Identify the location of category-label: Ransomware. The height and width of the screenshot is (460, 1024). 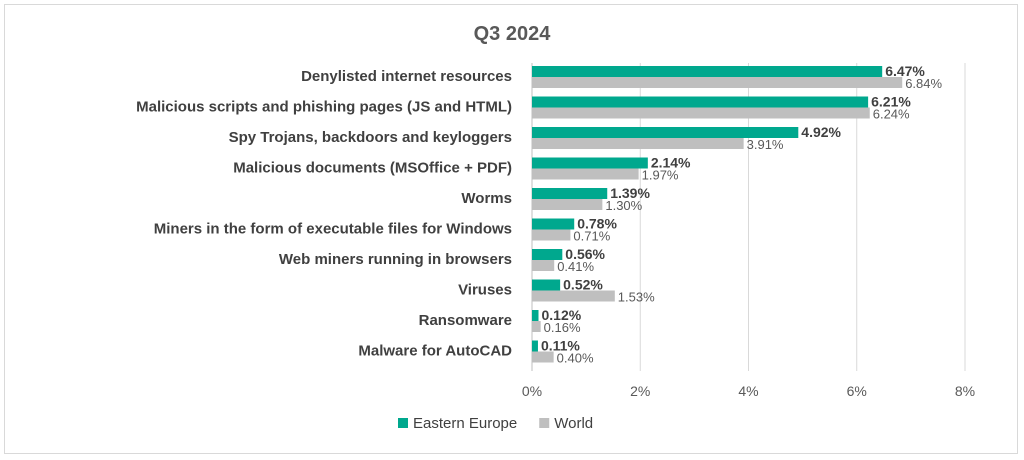
(465, 320).